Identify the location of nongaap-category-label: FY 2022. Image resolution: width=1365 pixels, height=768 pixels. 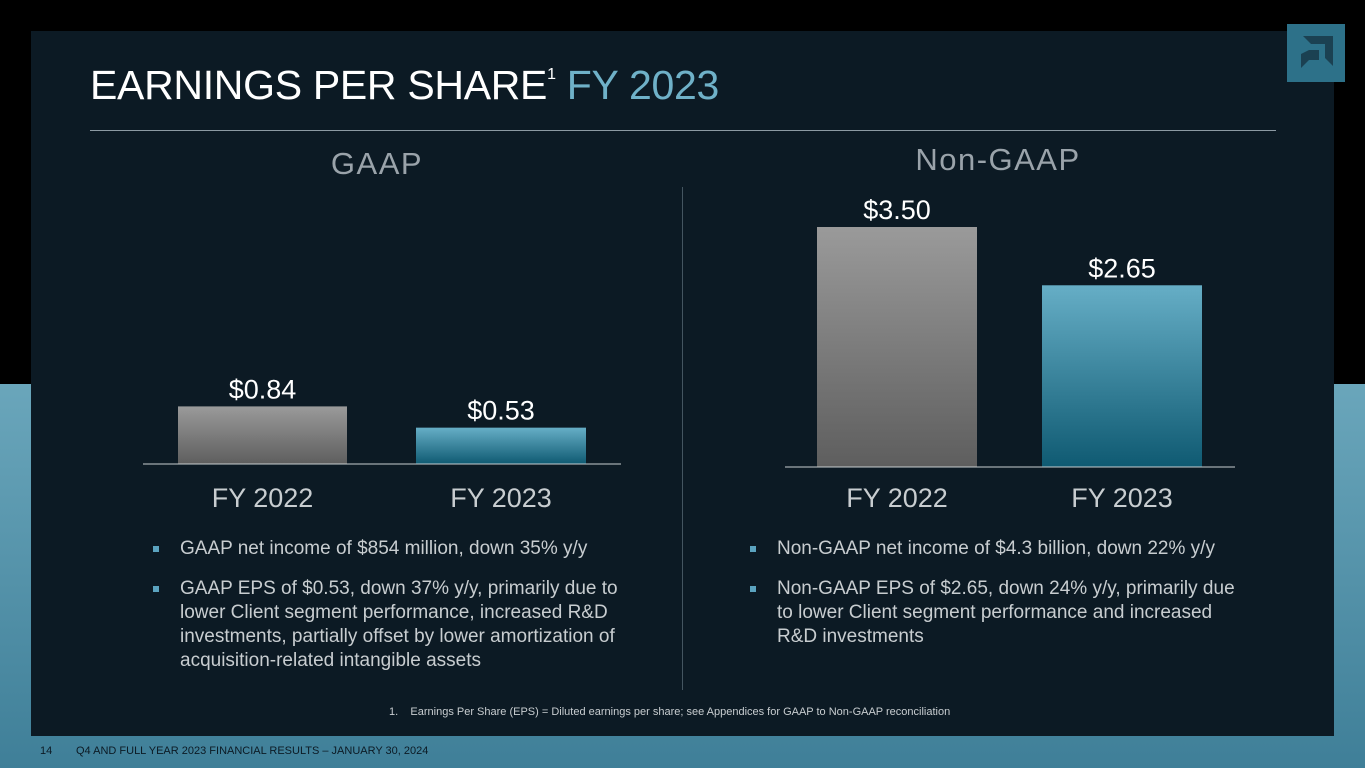
(897, 498).